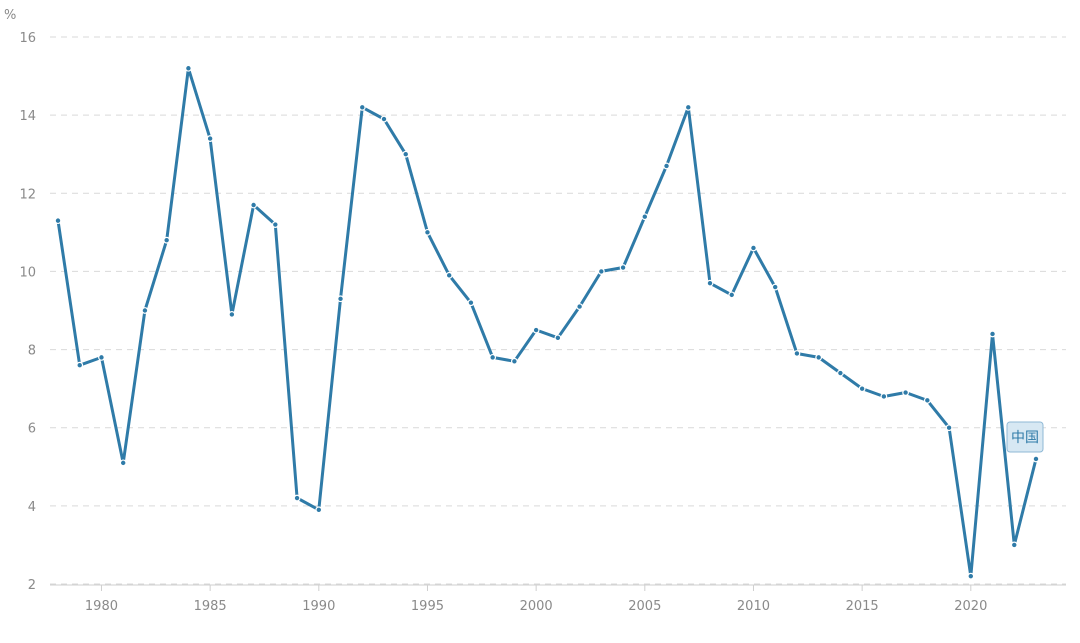 Image resolution: width=1080 pixels, height=643 pixels. Describe the element at coordinates (32, 429) in the screenshot. I see `y-tick-label: 6` at that location.